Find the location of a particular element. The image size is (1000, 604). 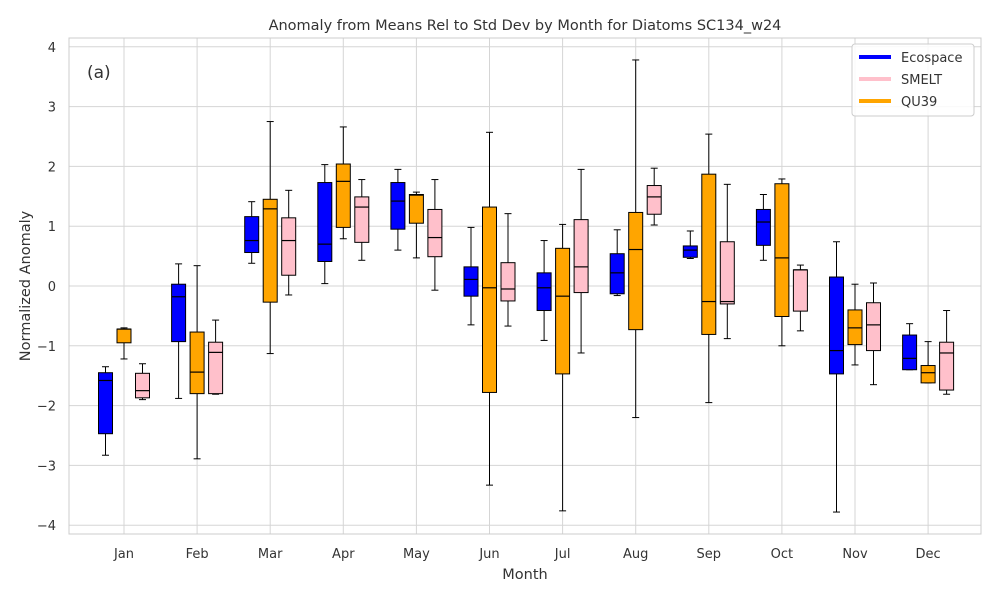

legend-label-smelt: SMELT is located at coordinates (921, 80).